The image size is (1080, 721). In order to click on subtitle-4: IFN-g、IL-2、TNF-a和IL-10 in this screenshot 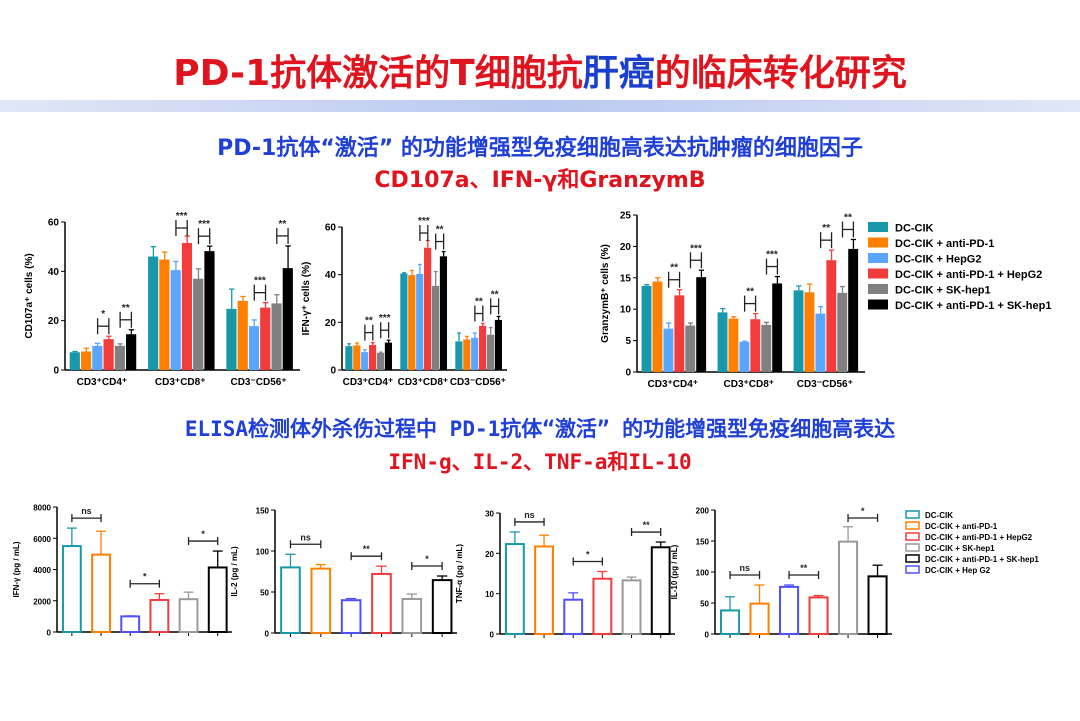, I will do `click(540, 462)`.